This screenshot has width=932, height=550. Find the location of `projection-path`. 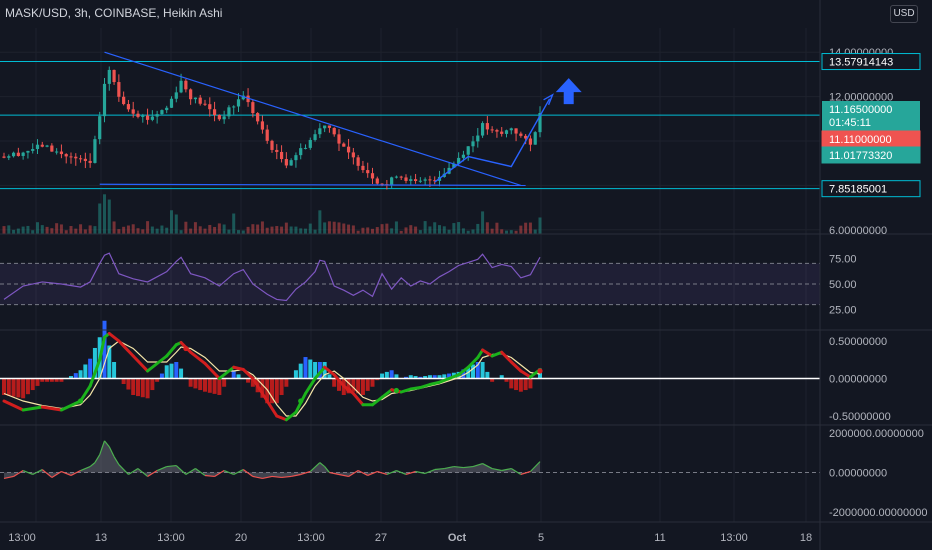

projection-path is located at coordinates (492, 140).